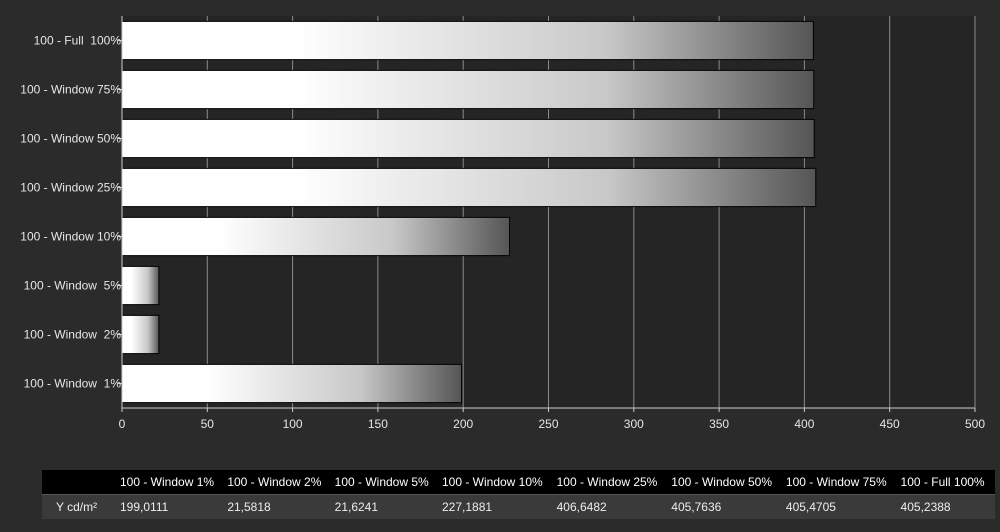  What do you see at coordinates (279, 506) in the screenshot?
I see `table-cell: 21,5818` at bounding box center [279, 506].